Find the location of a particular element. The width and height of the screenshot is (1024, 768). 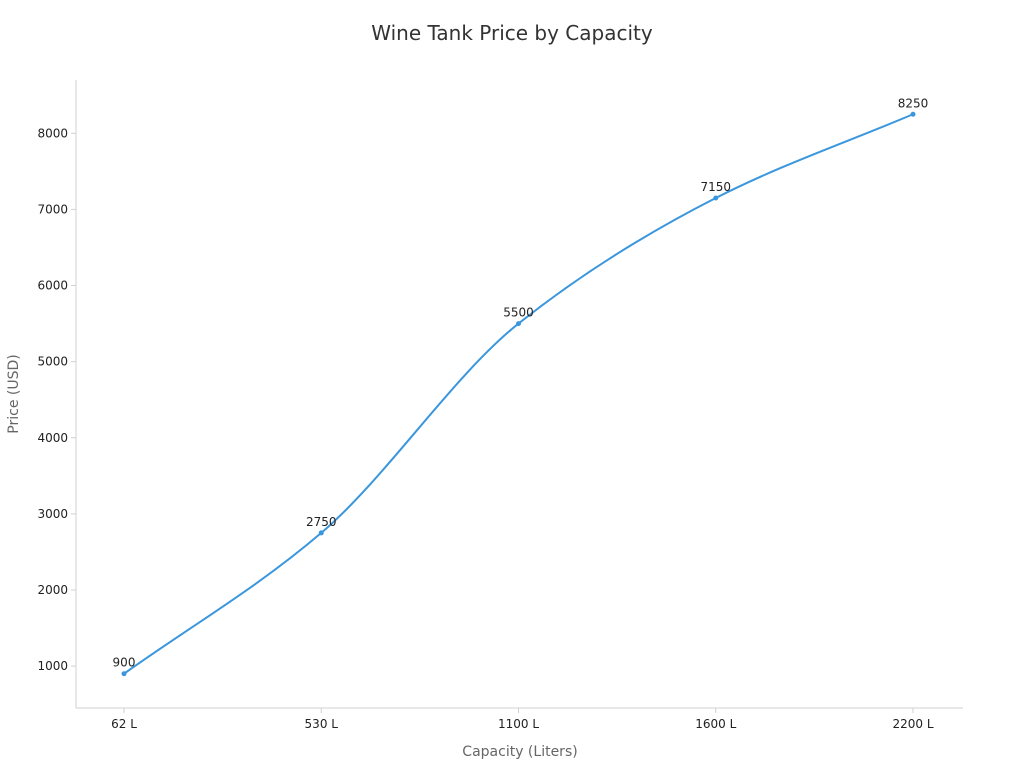

x-axis-title: Capacity (Liters) is located at coordinates (519, 752).